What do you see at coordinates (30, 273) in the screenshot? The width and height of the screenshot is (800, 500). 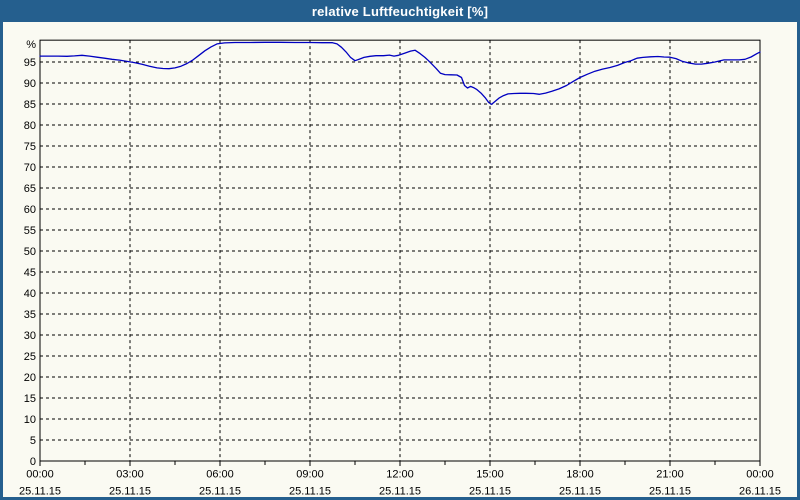 I see `y-tick-label: 45` at bounding box center [30, 273].